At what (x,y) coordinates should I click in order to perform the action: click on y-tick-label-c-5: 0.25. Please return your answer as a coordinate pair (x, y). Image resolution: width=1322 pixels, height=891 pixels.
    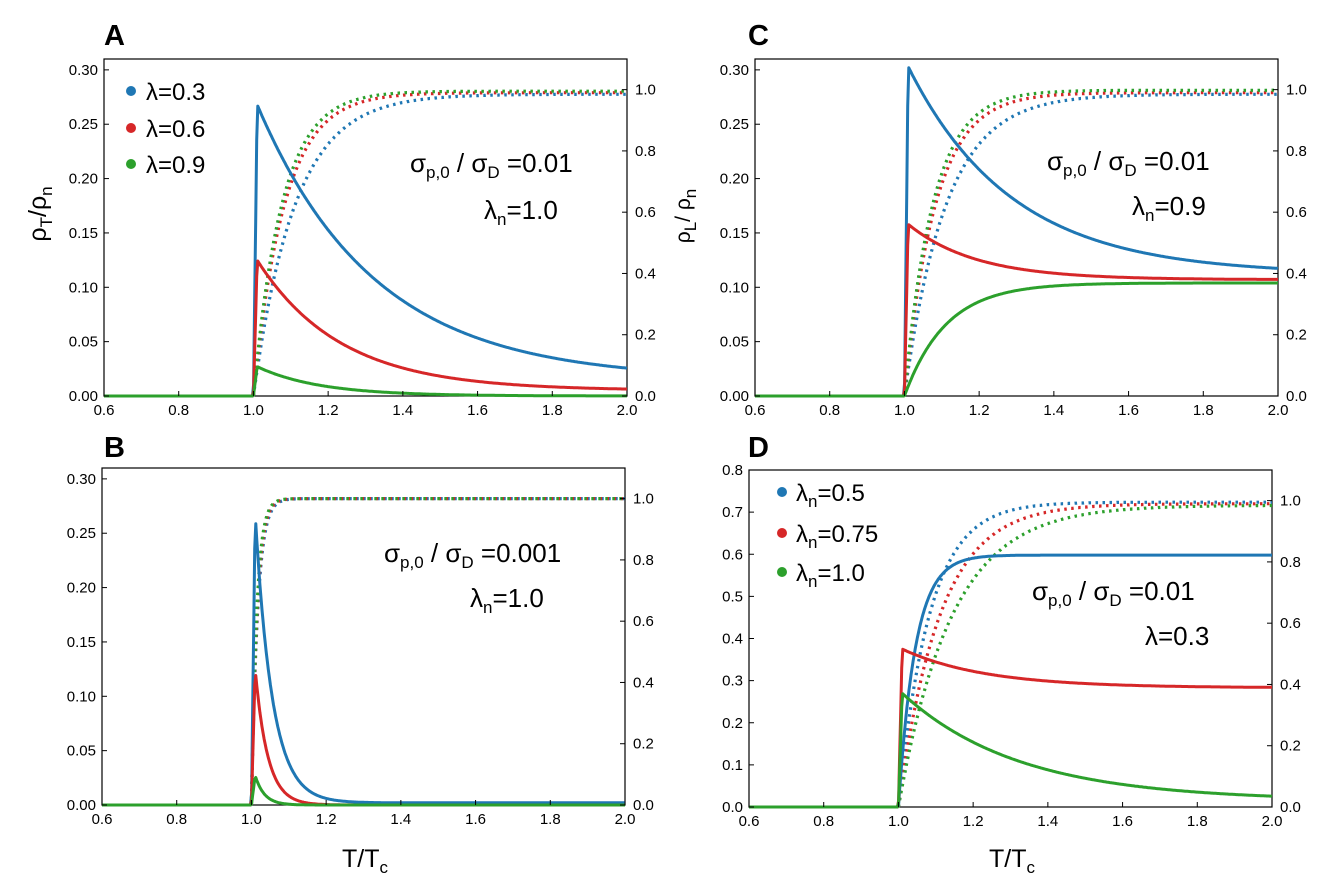
    Looking at the image, I should click on (734, 124).